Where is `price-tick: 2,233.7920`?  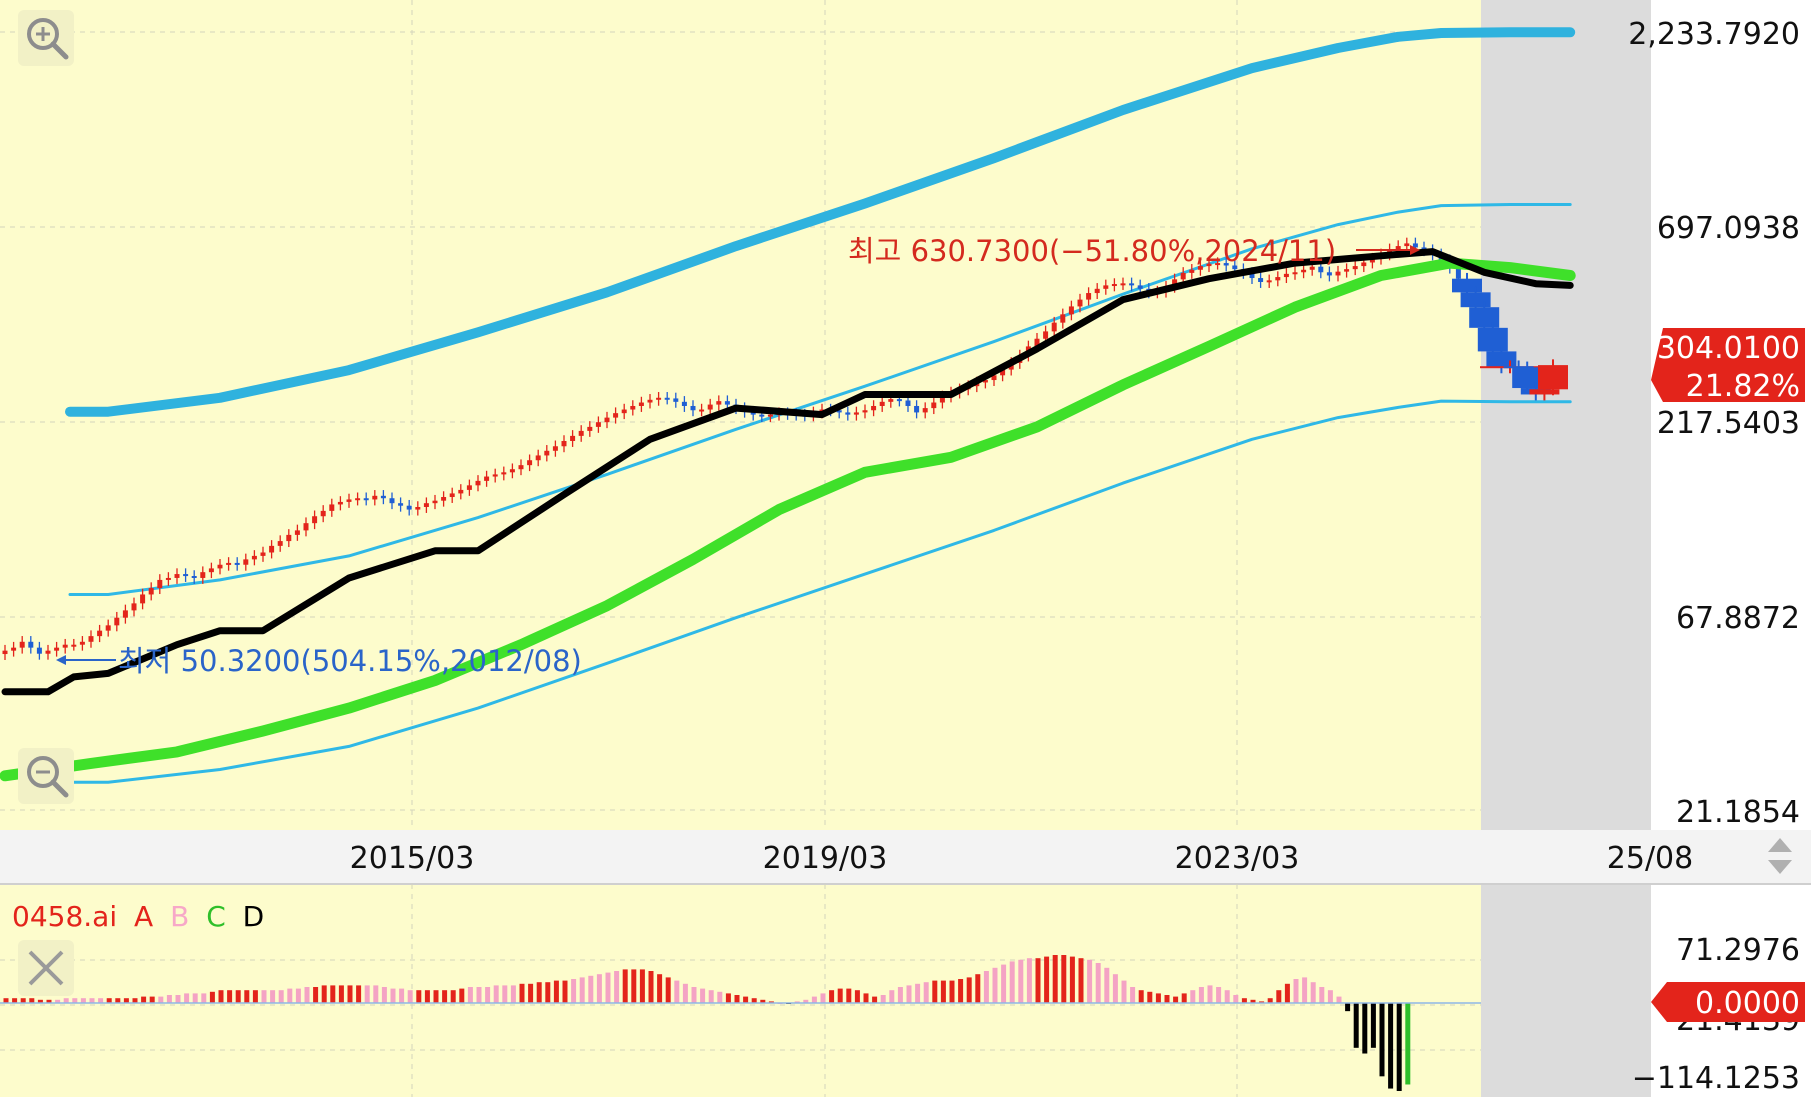 price-tick: 2,233.7920 is located at coordinates (1714, 34).